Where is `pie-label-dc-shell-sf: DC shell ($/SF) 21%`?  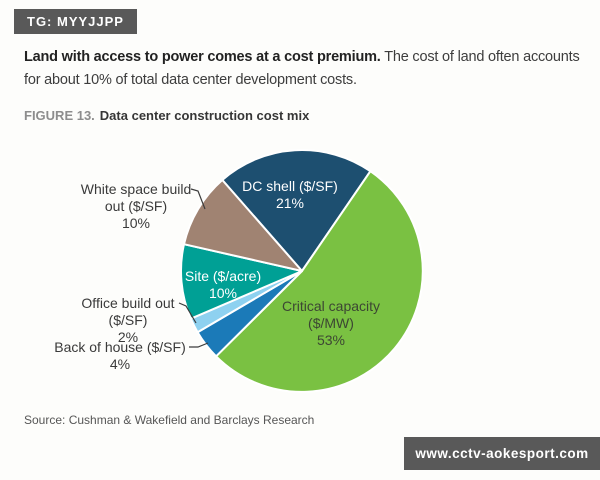
pie-label-dc-shell-sf: DC shell ($/SF) 21% is located at coordinates (290, 194).